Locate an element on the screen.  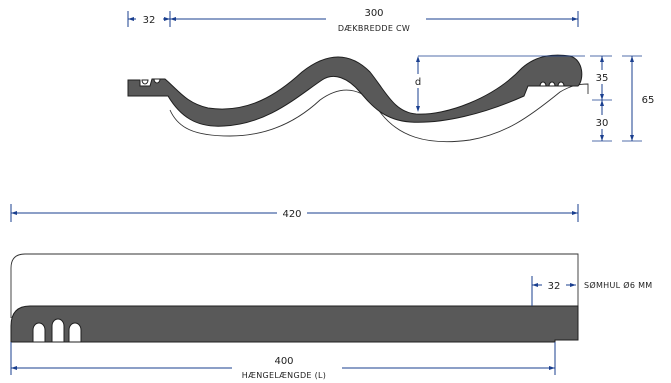
hanging-length-caption: HÆNGELÆNGDE (L) is located at coordinates (284, 375).